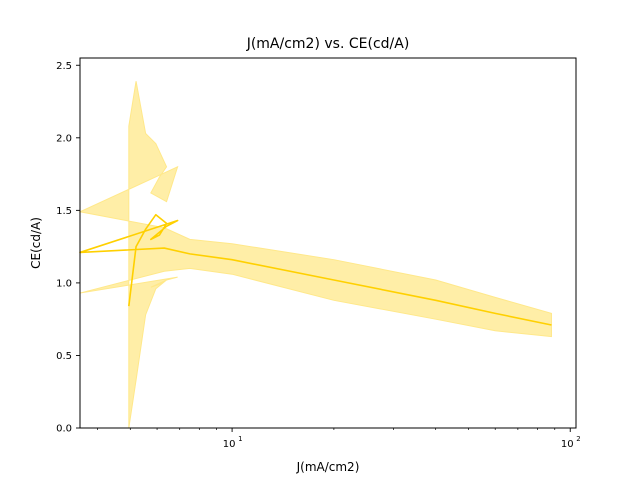 The height and width of the screenshot is (480, 640). I want to click on x-axis: 10 1 10 2, so click(339, 439).